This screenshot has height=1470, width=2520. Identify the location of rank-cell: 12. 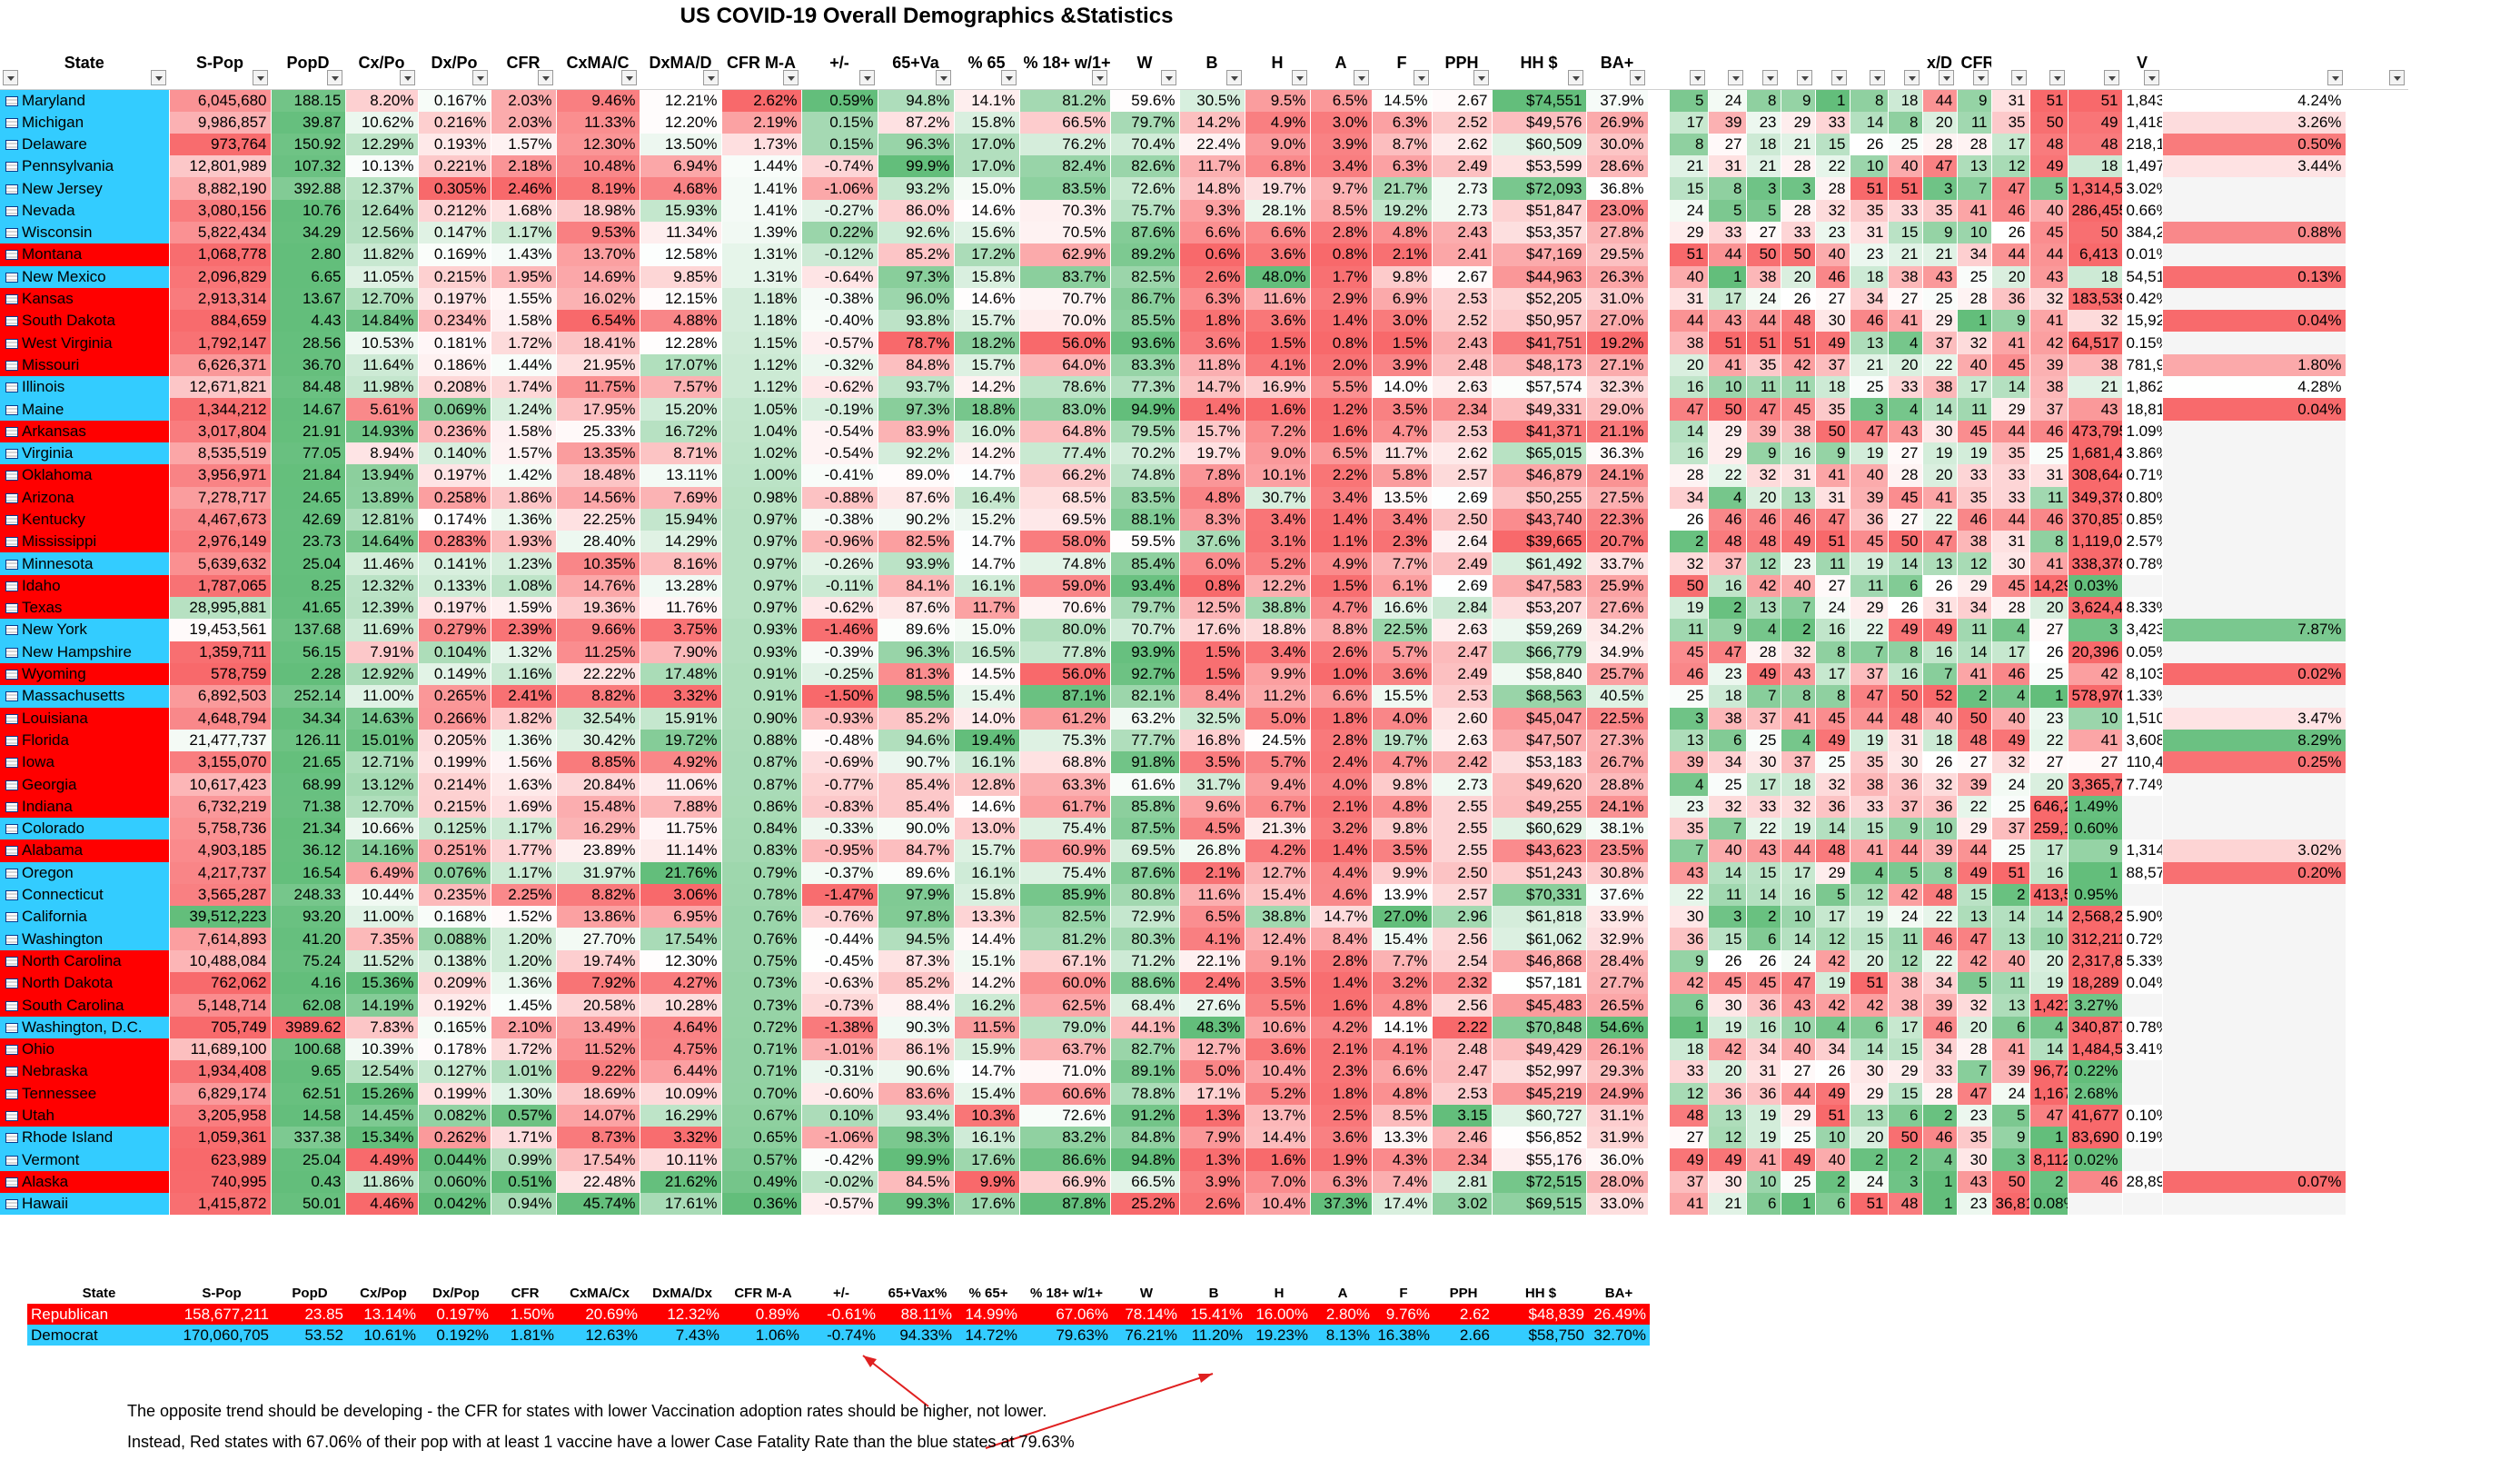
(1974, 563).